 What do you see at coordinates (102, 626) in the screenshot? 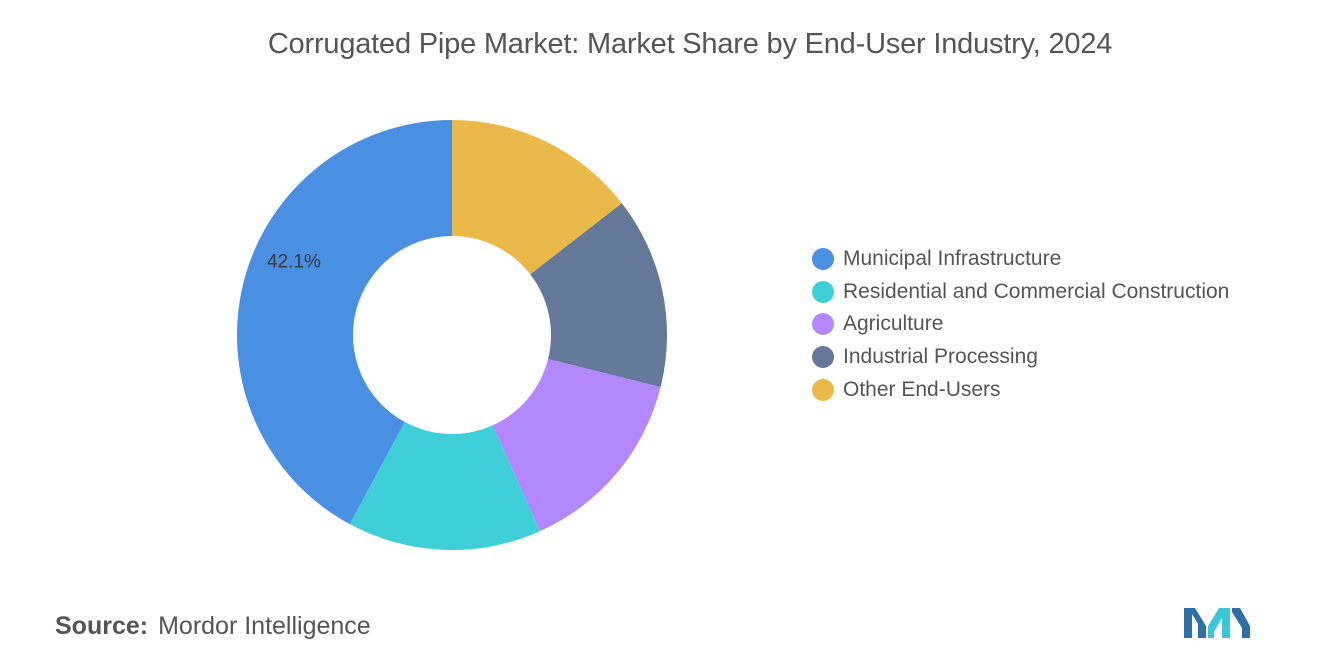
I see `source-label: Source:` at bounding box center [102, 626].